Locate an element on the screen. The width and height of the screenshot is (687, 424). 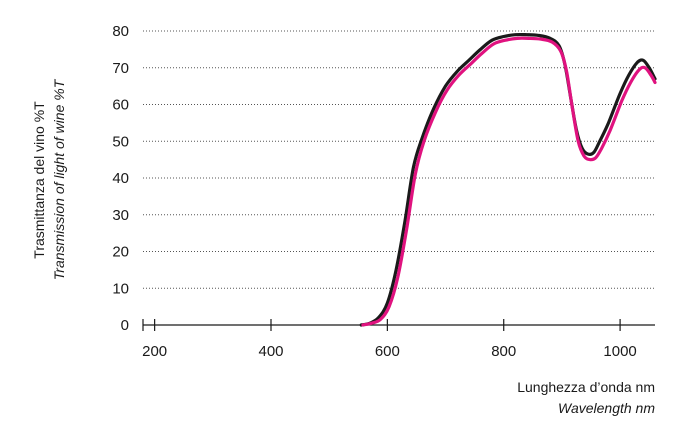
x-tick-label-800: 800 is located at coordinates (503, 351).